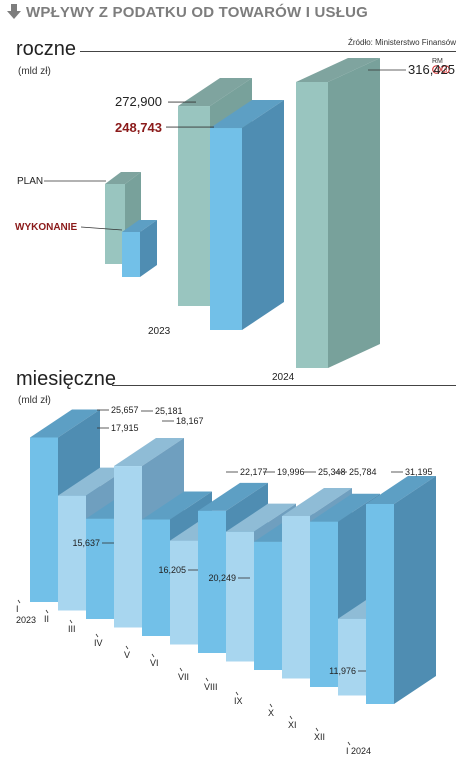 The width and height of the screenshot is (460, 760). I want to click on category-2023-label: 2023, so click(159, 331).